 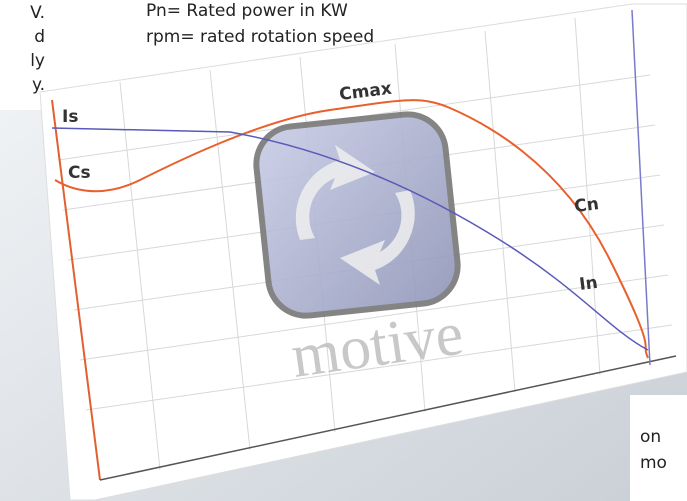 I want to click on curve-label: In, so click(x=588, y=284).